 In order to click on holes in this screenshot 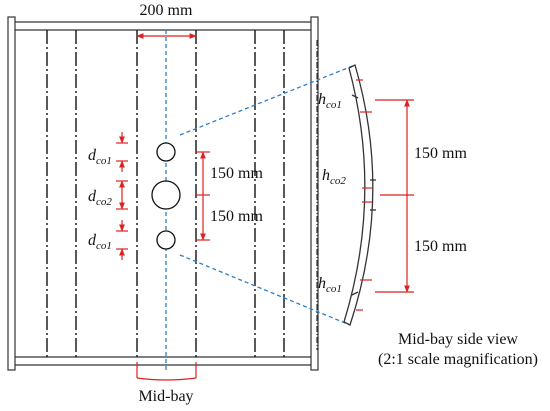, I will do `click(166, 196)`.